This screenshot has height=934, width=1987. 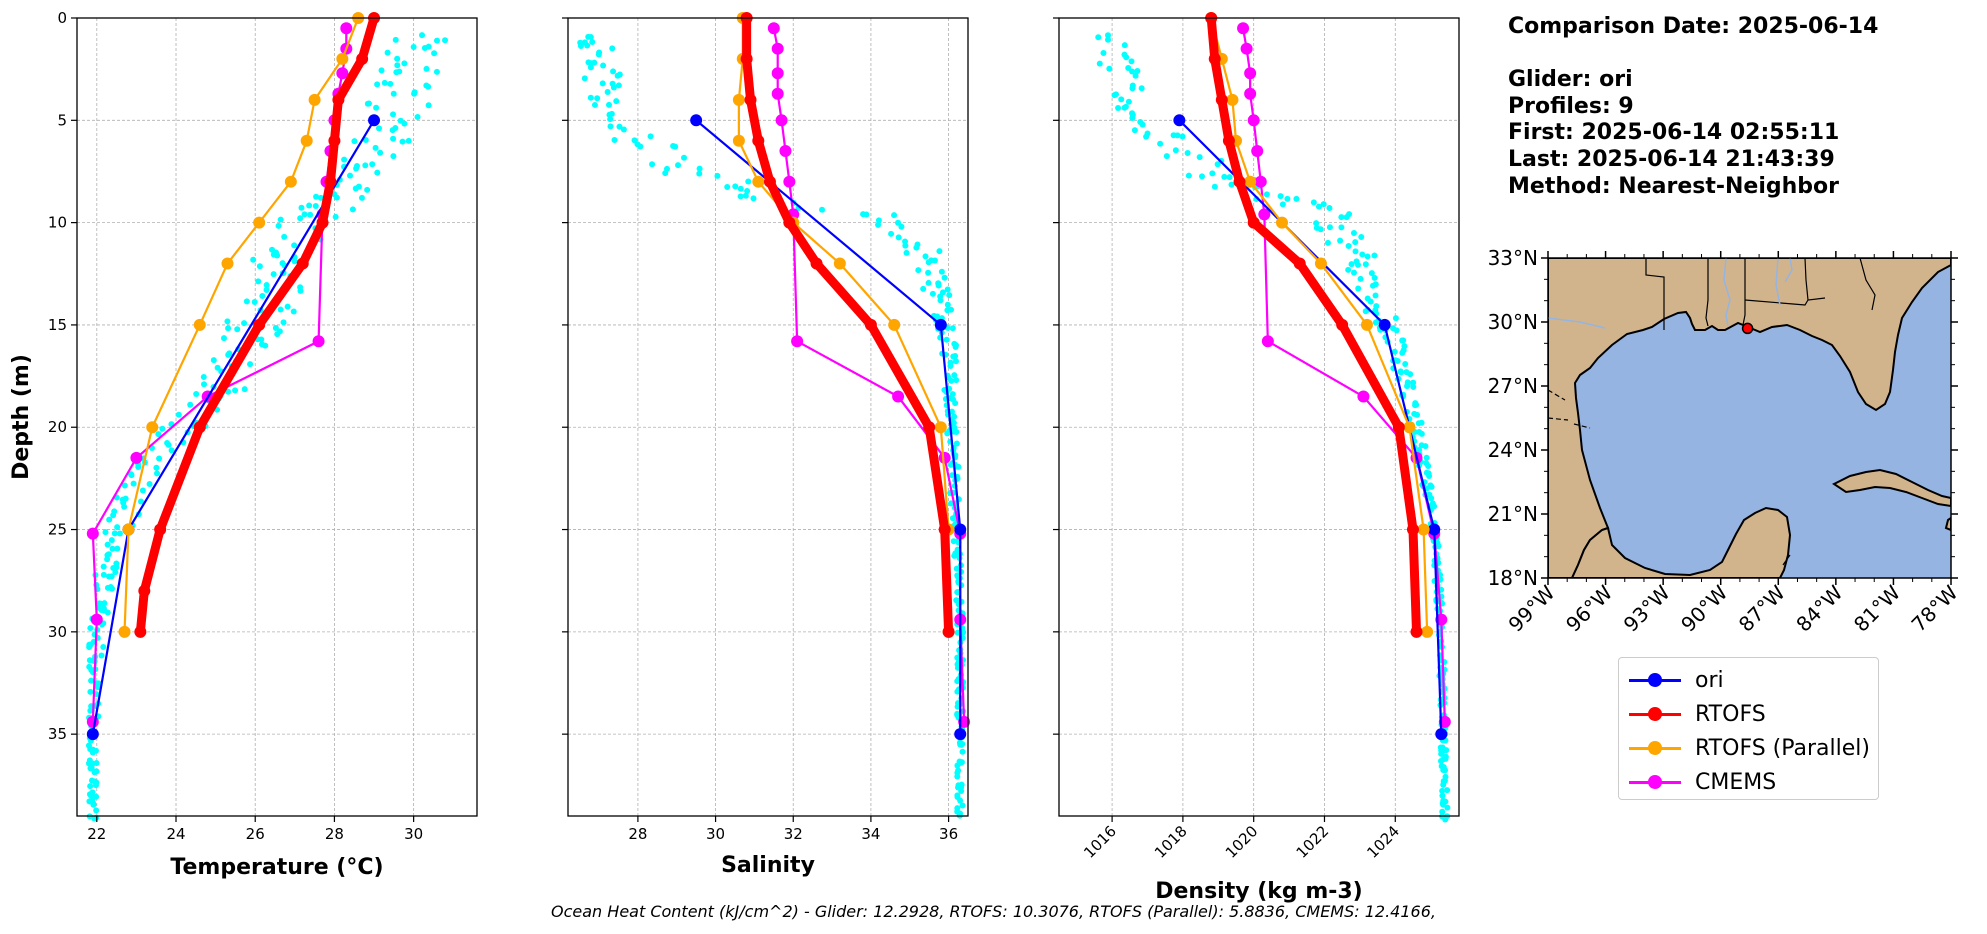 I want to click on map-lat-label: 18°N, so click(x=1513, y=578).